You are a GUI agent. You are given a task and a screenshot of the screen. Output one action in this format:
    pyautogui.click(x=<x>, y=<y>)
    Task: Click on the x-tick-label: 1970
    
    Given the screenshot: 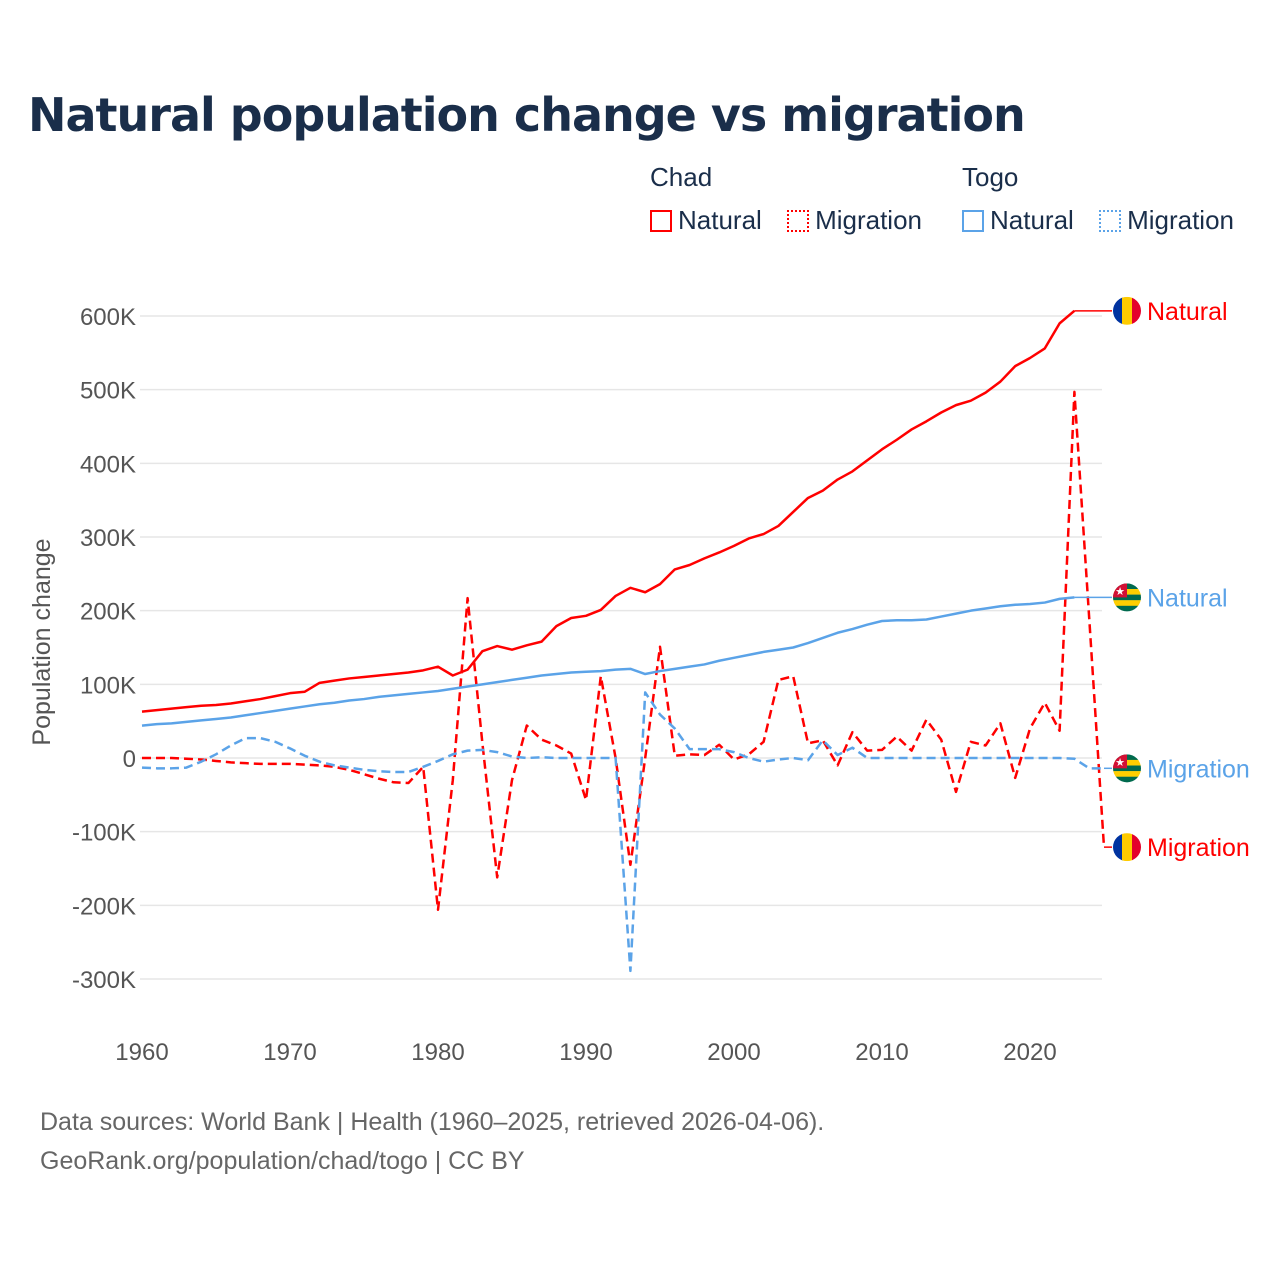 What is the action you would take?
    pyautogui.click(x=289, y=1052)
    